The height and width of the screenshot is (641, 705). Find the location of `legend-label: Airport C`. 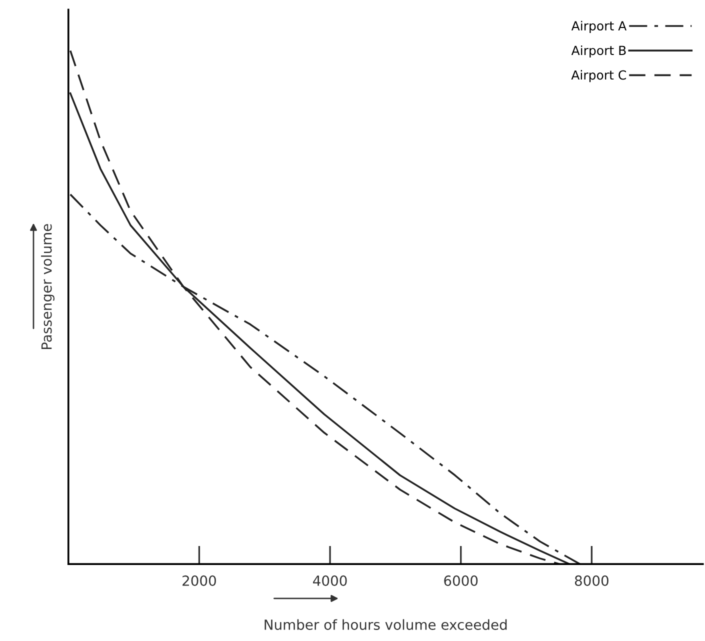

legend-label: Airport C is located at coordinates (598, 76).